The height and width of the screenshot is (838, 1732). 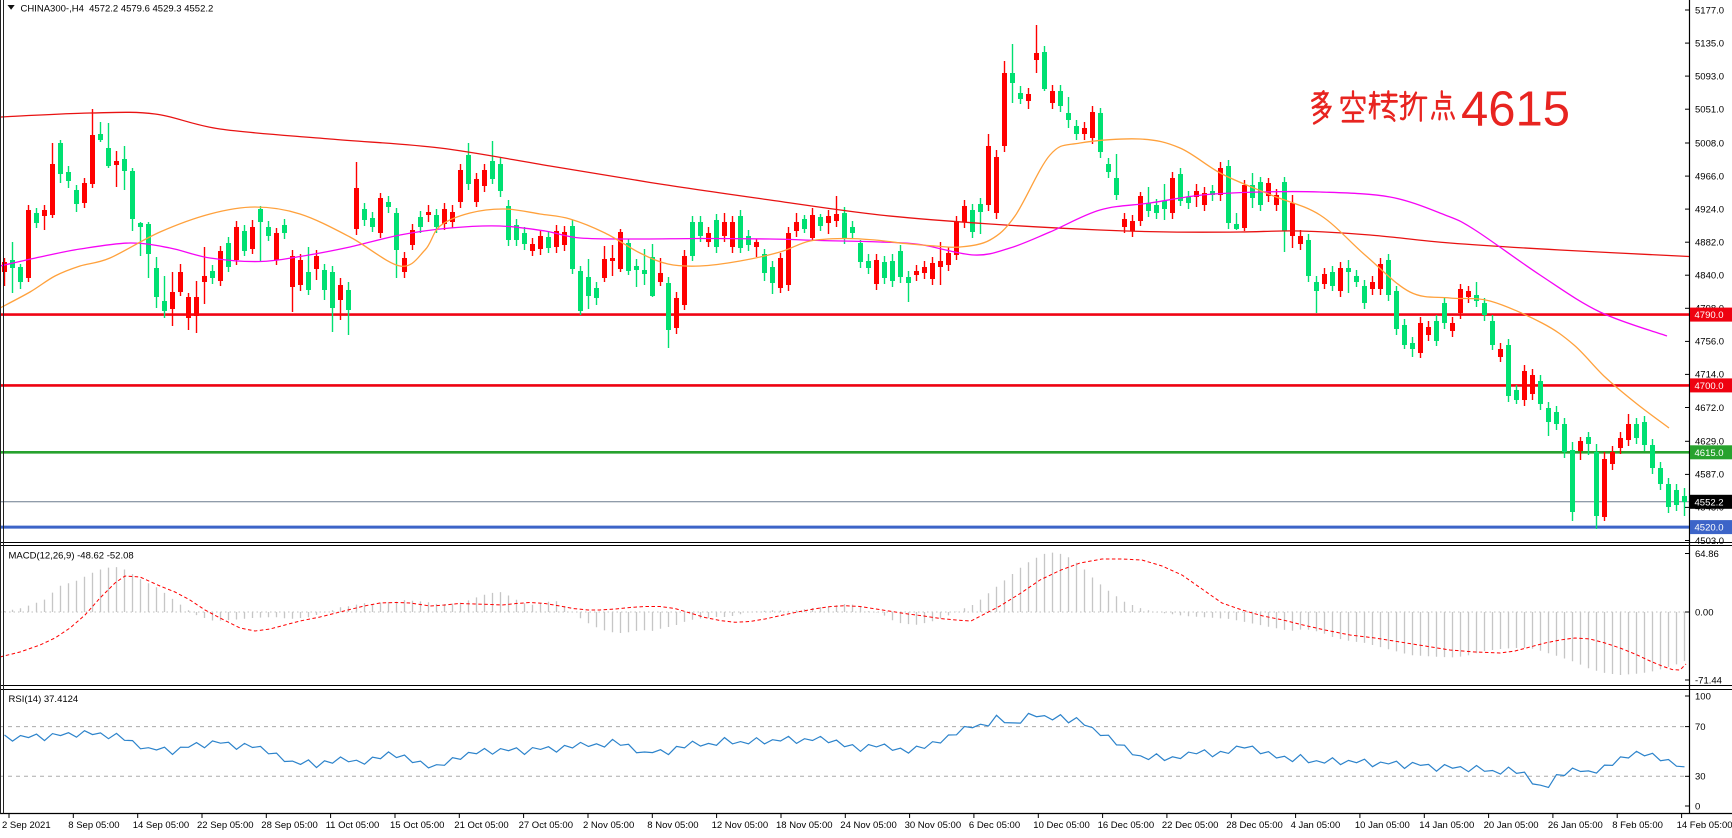 What do you see at coordinates (225, 825) in the screenshot?
I see `svg-text: 22 Sep 05:00` at bounding box center [225, 825].